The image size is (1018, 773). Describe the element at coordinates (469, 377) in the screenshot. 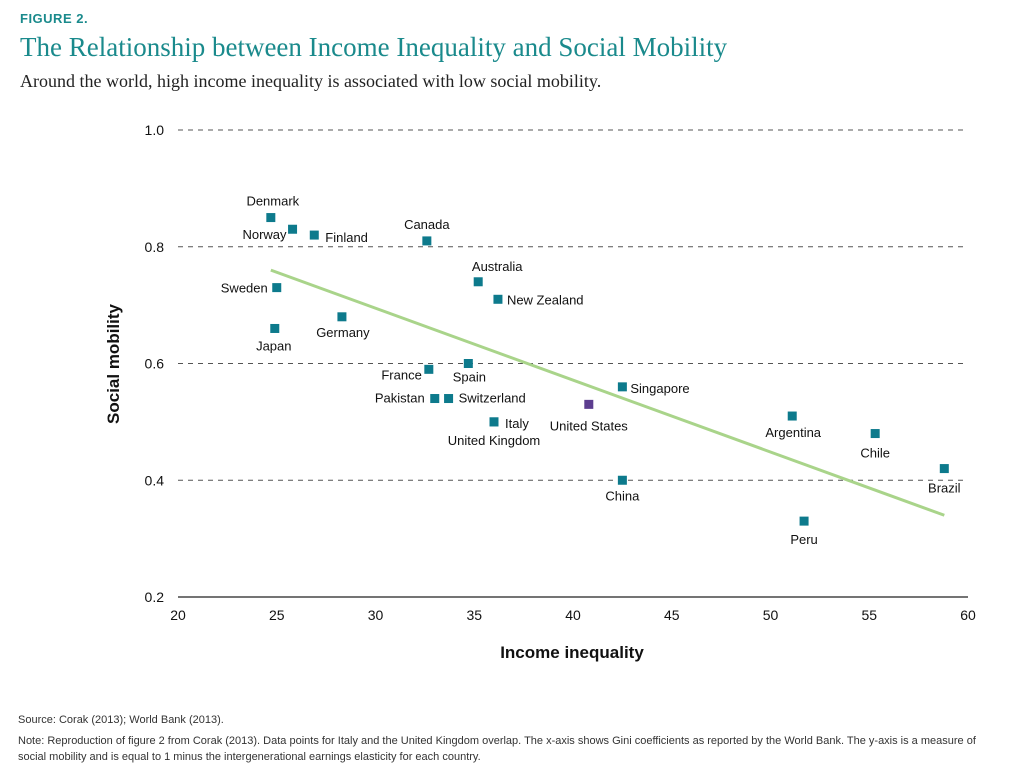

I see `label-spain: Spain` at that location.